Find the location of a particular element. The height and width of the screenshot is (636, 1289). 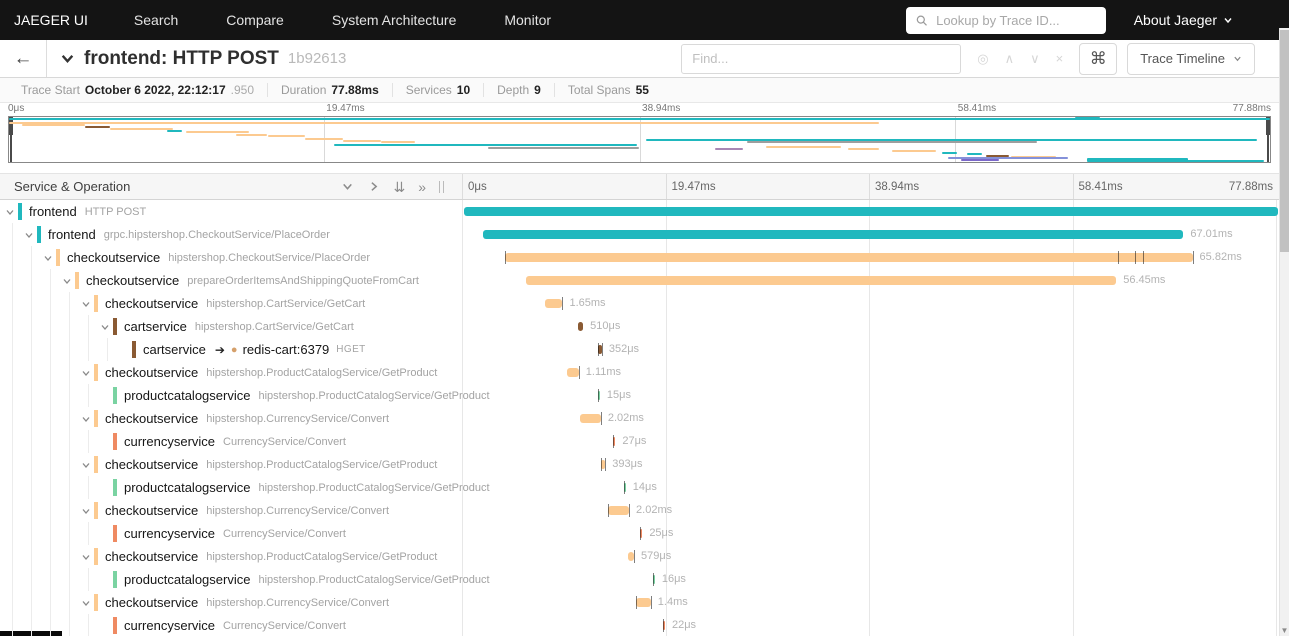

span-track: 352μs is located at coordinates (928, 349).